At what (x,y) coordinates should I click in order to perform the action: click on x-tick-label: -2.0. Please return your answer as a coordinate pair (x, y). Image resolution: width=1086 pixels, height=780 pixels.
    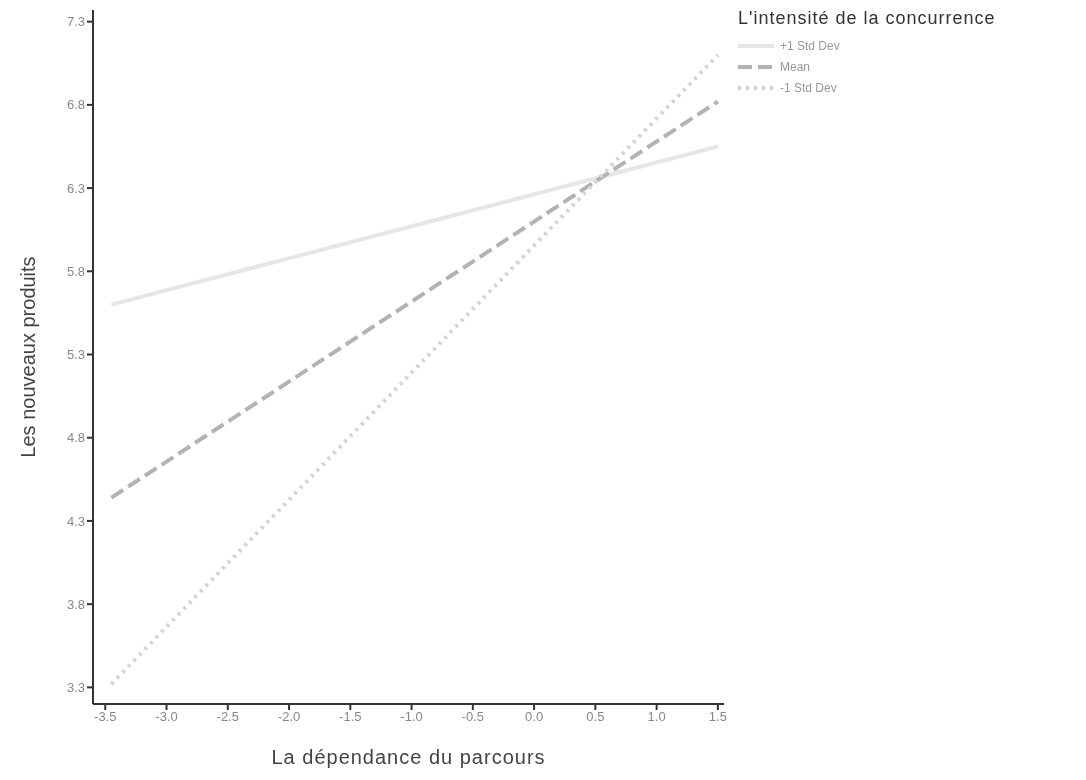
    Looking at the image, I should click on (289, 717).